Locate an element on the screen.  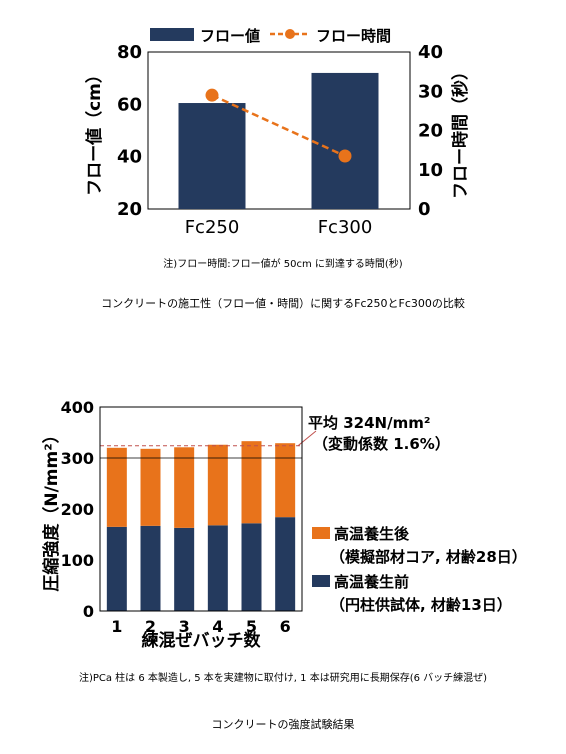
x-tick-label: 1 is located at coordinates (116, 626).